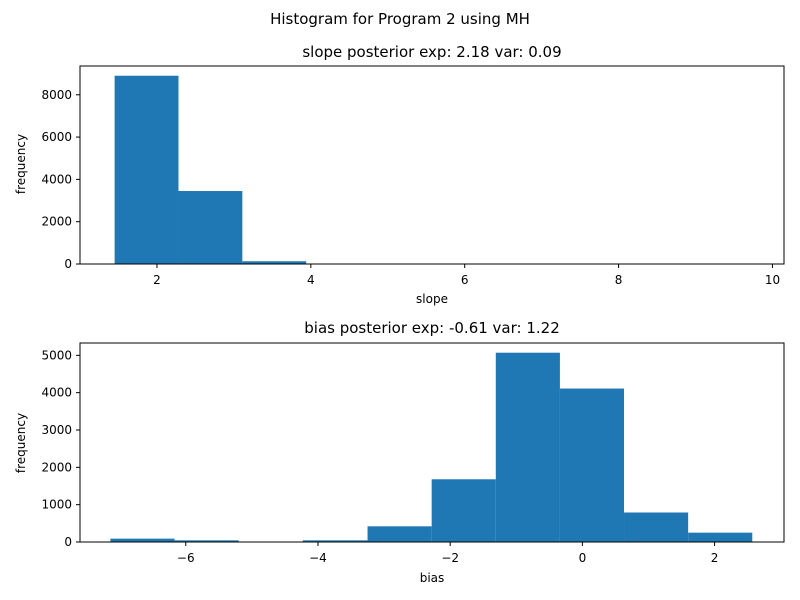 This screenshot has width=800, height=600. What do you see at coordinates (583, 558) in the screenshot?
I see `bias-x-tick-label-3: 0` at bounding box center [583, 558].